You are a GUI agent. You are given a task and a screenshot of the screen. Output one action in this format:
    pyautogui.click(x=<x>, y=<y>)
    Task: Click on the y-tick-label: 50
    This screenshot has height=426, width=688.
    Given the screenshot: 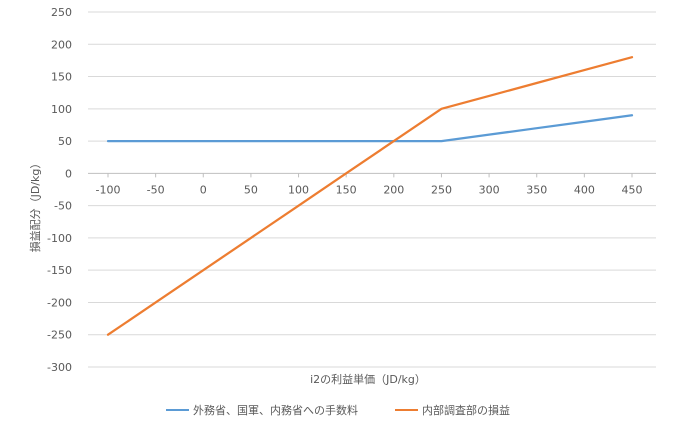 What is the action you would take?
    pyautogui.click(x=65, y=141)
    